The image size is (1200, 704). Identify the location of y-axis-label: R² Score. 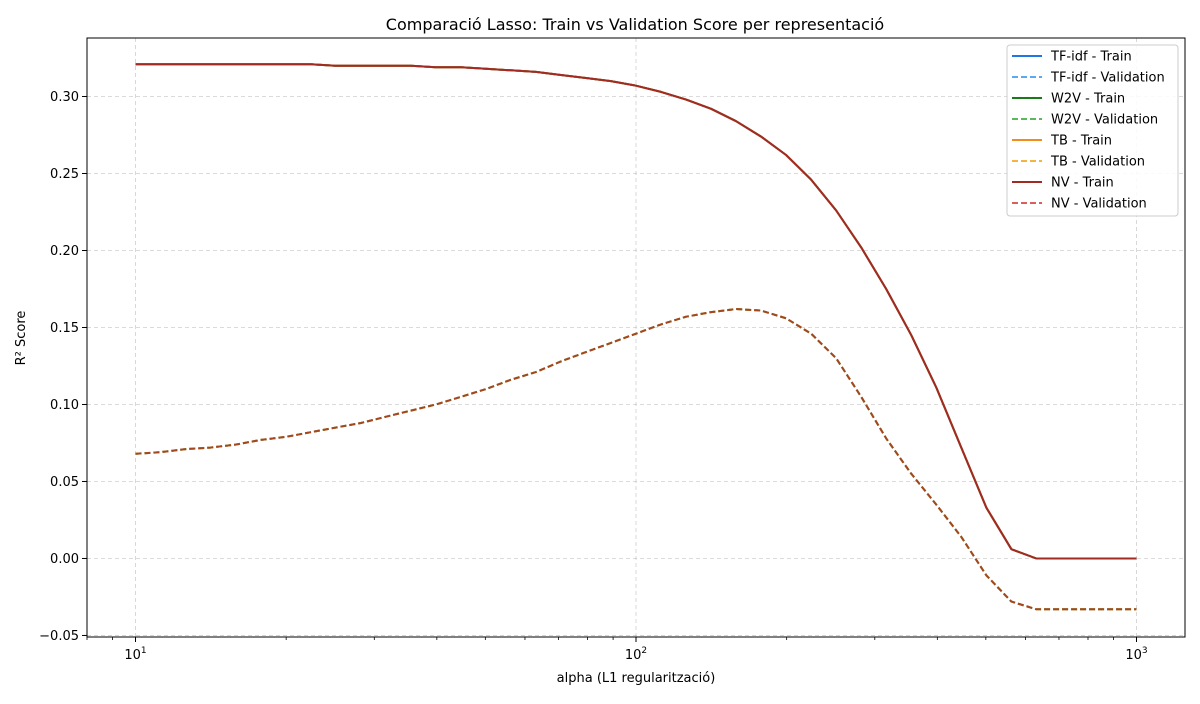
(21, 338).